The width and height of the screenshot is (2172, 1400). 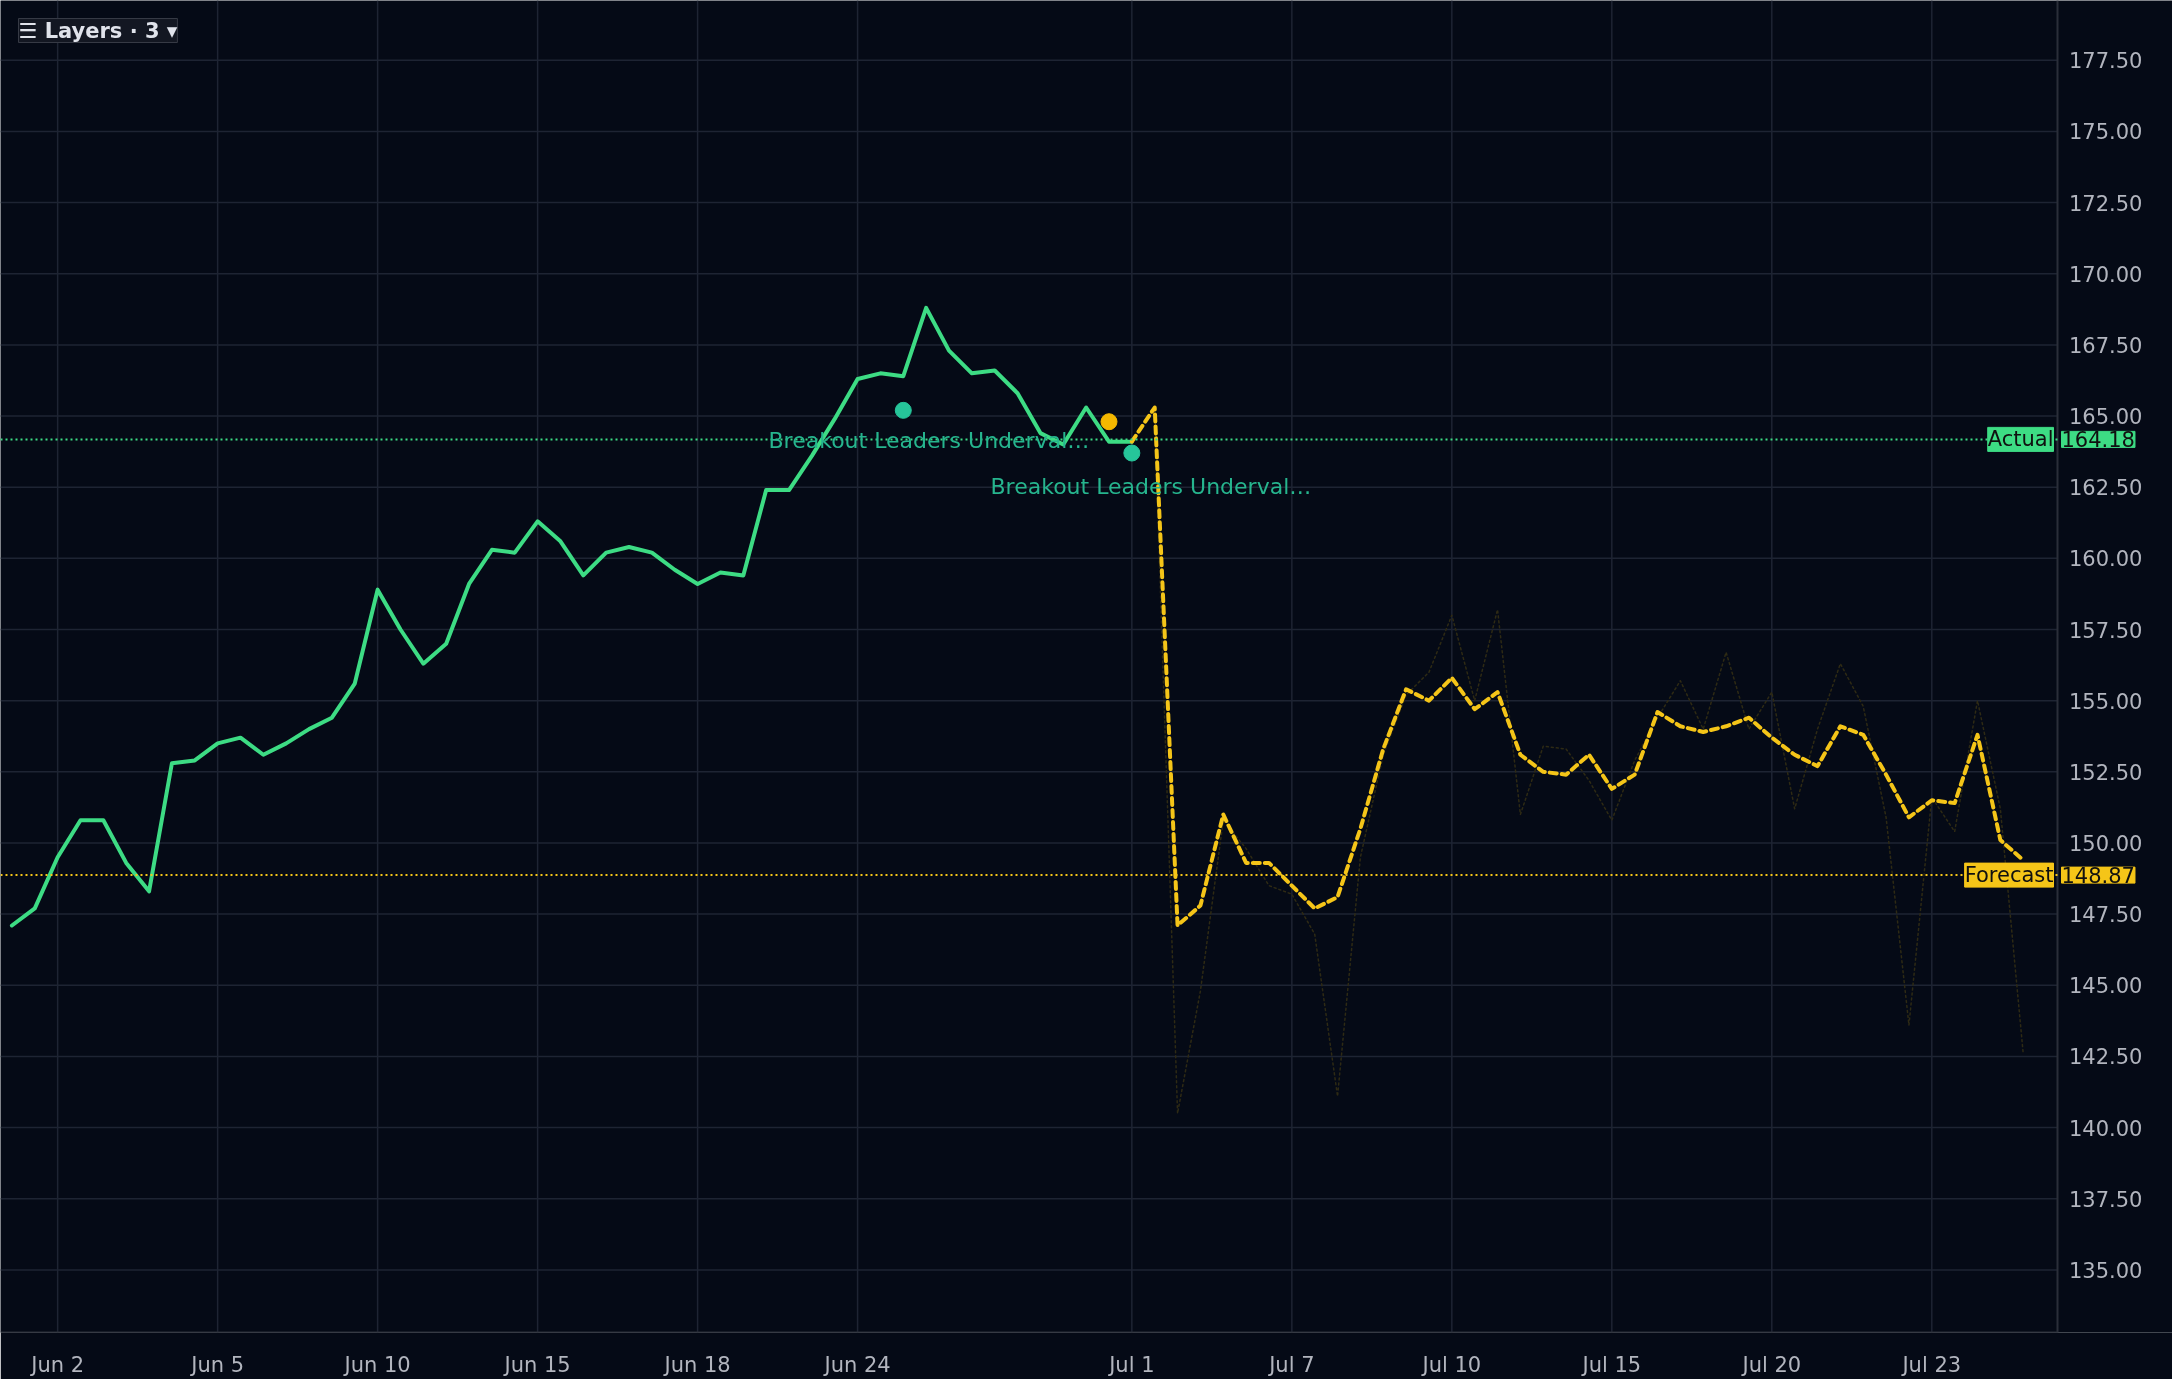 I want to click on y-tick-label: 145.00, so click(x=2106, y=986).